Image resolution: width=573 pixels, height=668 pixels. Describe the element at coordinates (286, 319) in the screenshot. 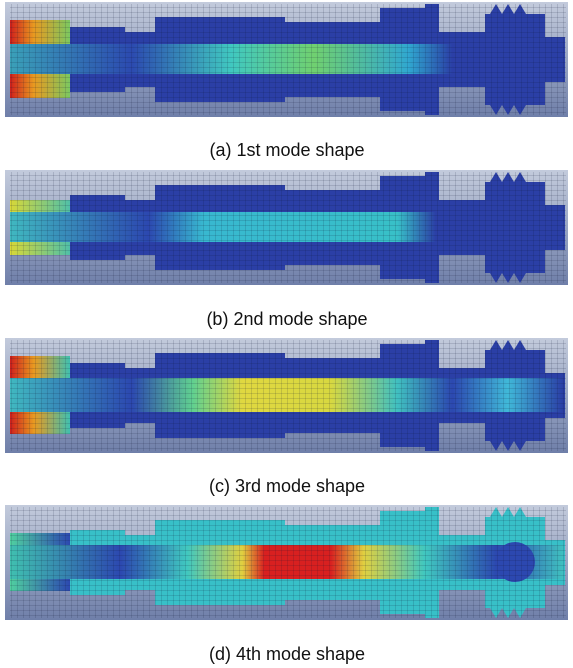

I see `caption: (b) 2nd mode shape` at that location.